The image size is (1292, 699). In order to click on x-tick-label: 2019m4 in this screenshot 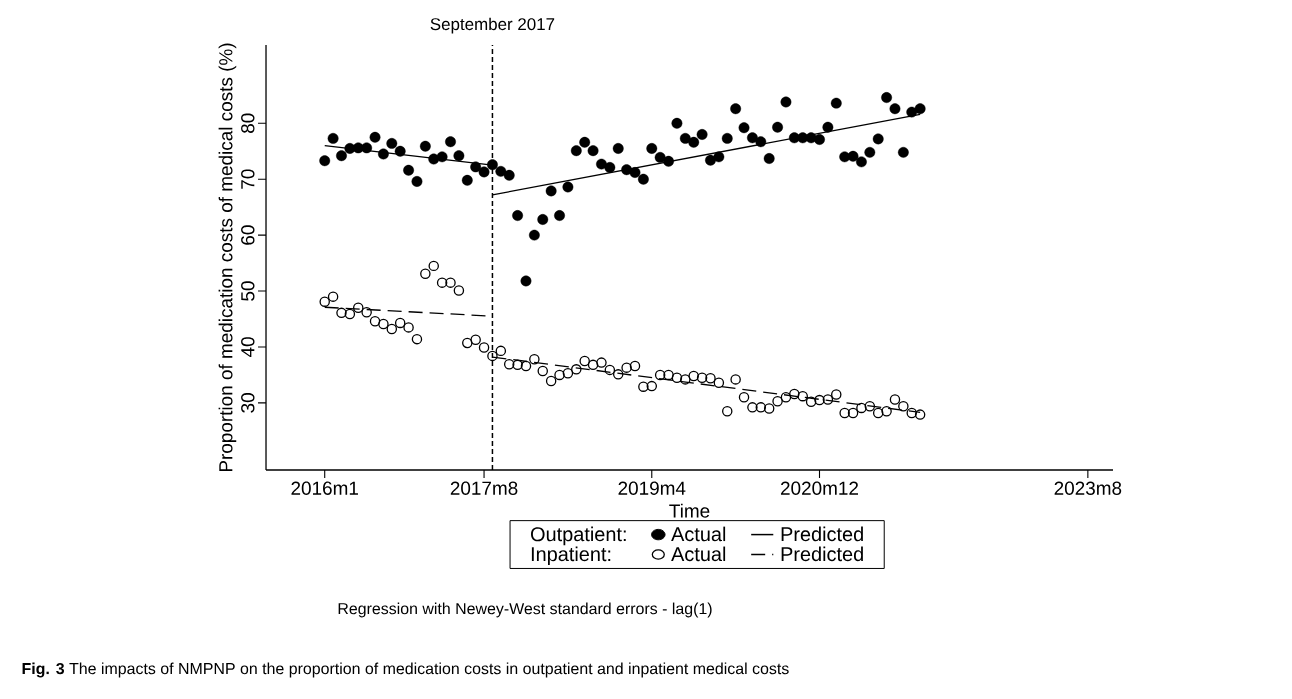, I will do `click(652, 488)`.